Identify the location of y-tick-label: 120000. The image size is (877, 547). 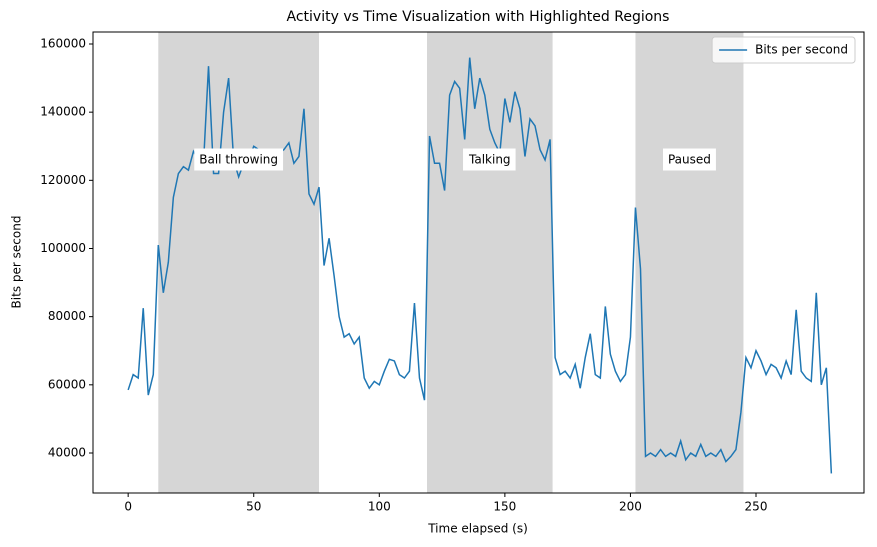
(63, 180).